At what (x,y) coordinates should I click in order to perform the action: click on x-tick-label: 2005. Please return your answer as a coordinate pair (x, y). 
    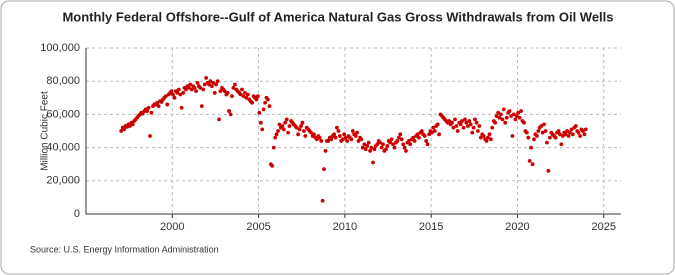
    Looking at the image, I should click on (258, 227).